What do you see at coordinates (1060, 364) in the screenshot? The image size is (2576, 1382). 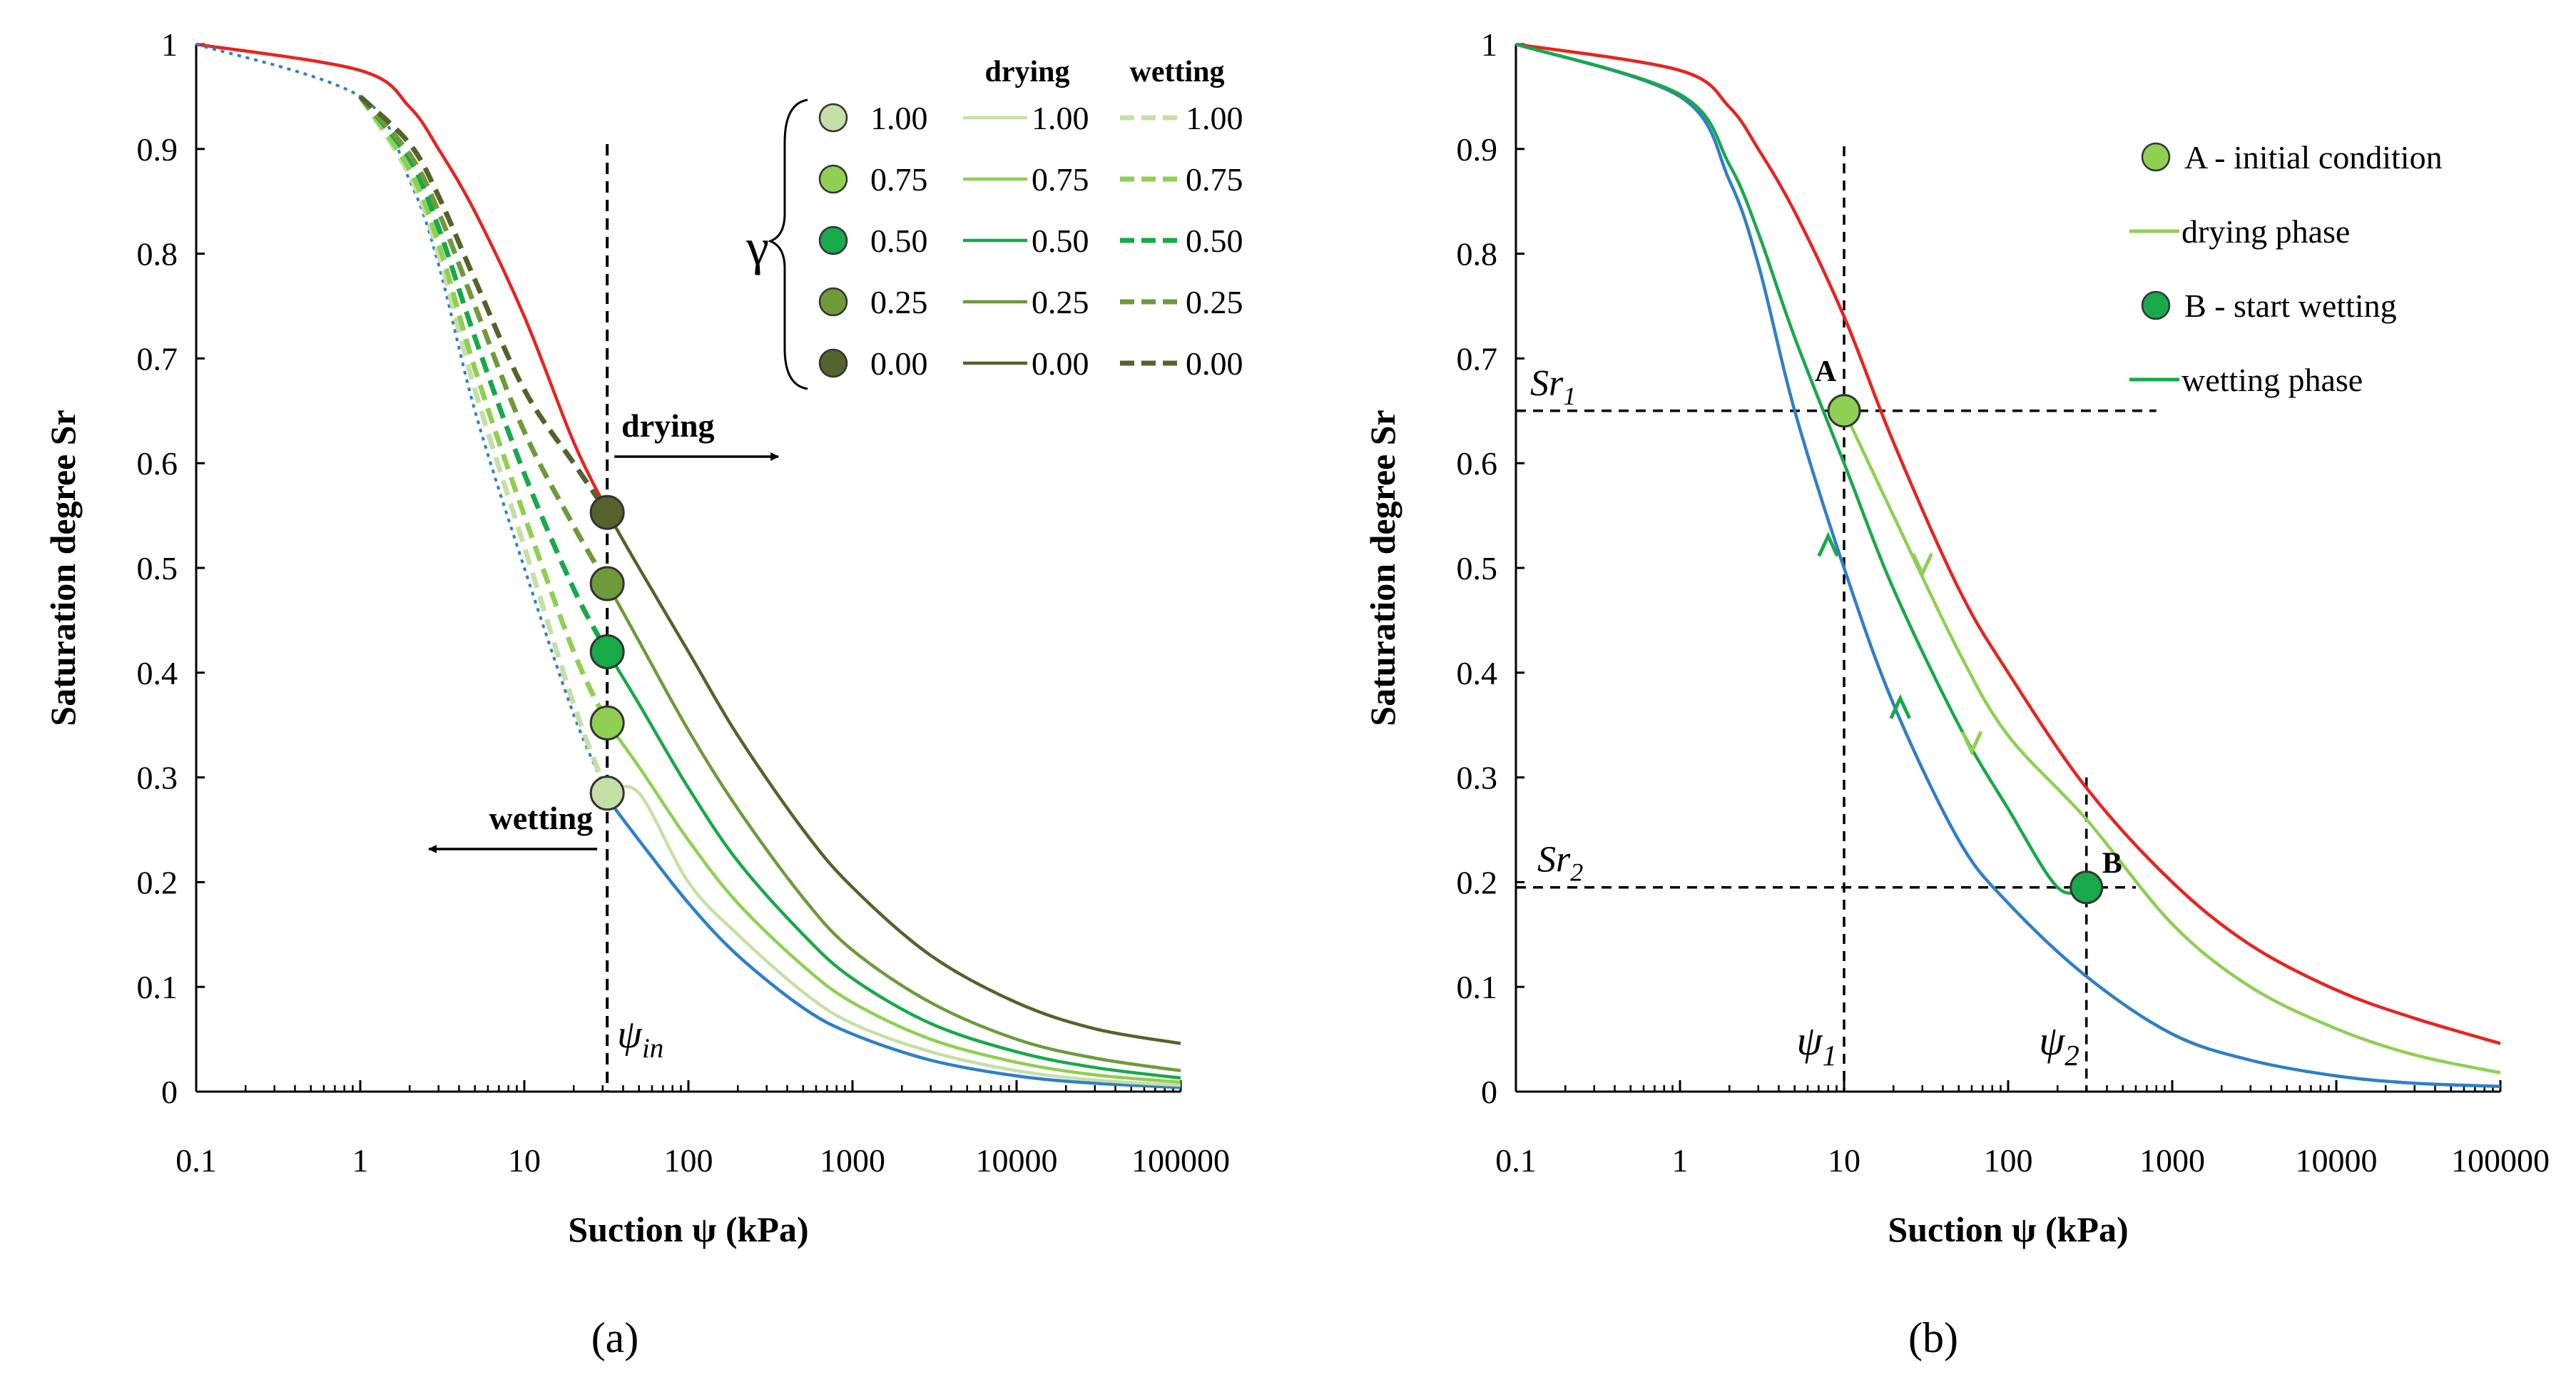 I see `legend-drying-value: 0.00` at bounding box center [1060, 364].